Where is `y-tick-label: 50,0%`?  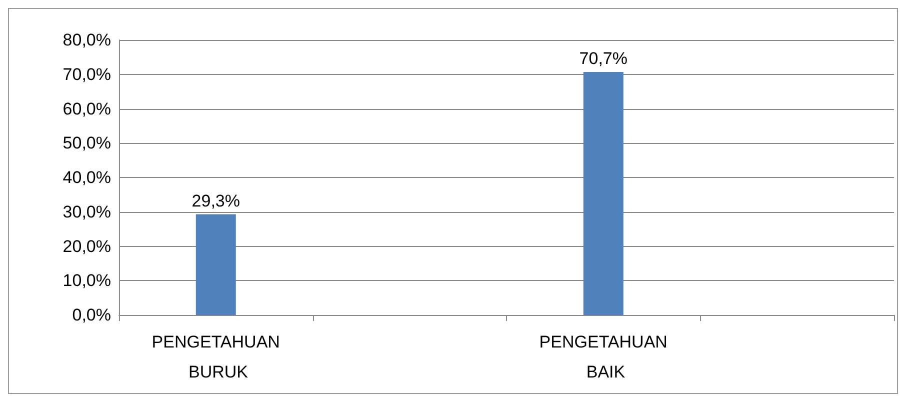
y-tick-label: 50,0% is located at coordinates (86, 143).